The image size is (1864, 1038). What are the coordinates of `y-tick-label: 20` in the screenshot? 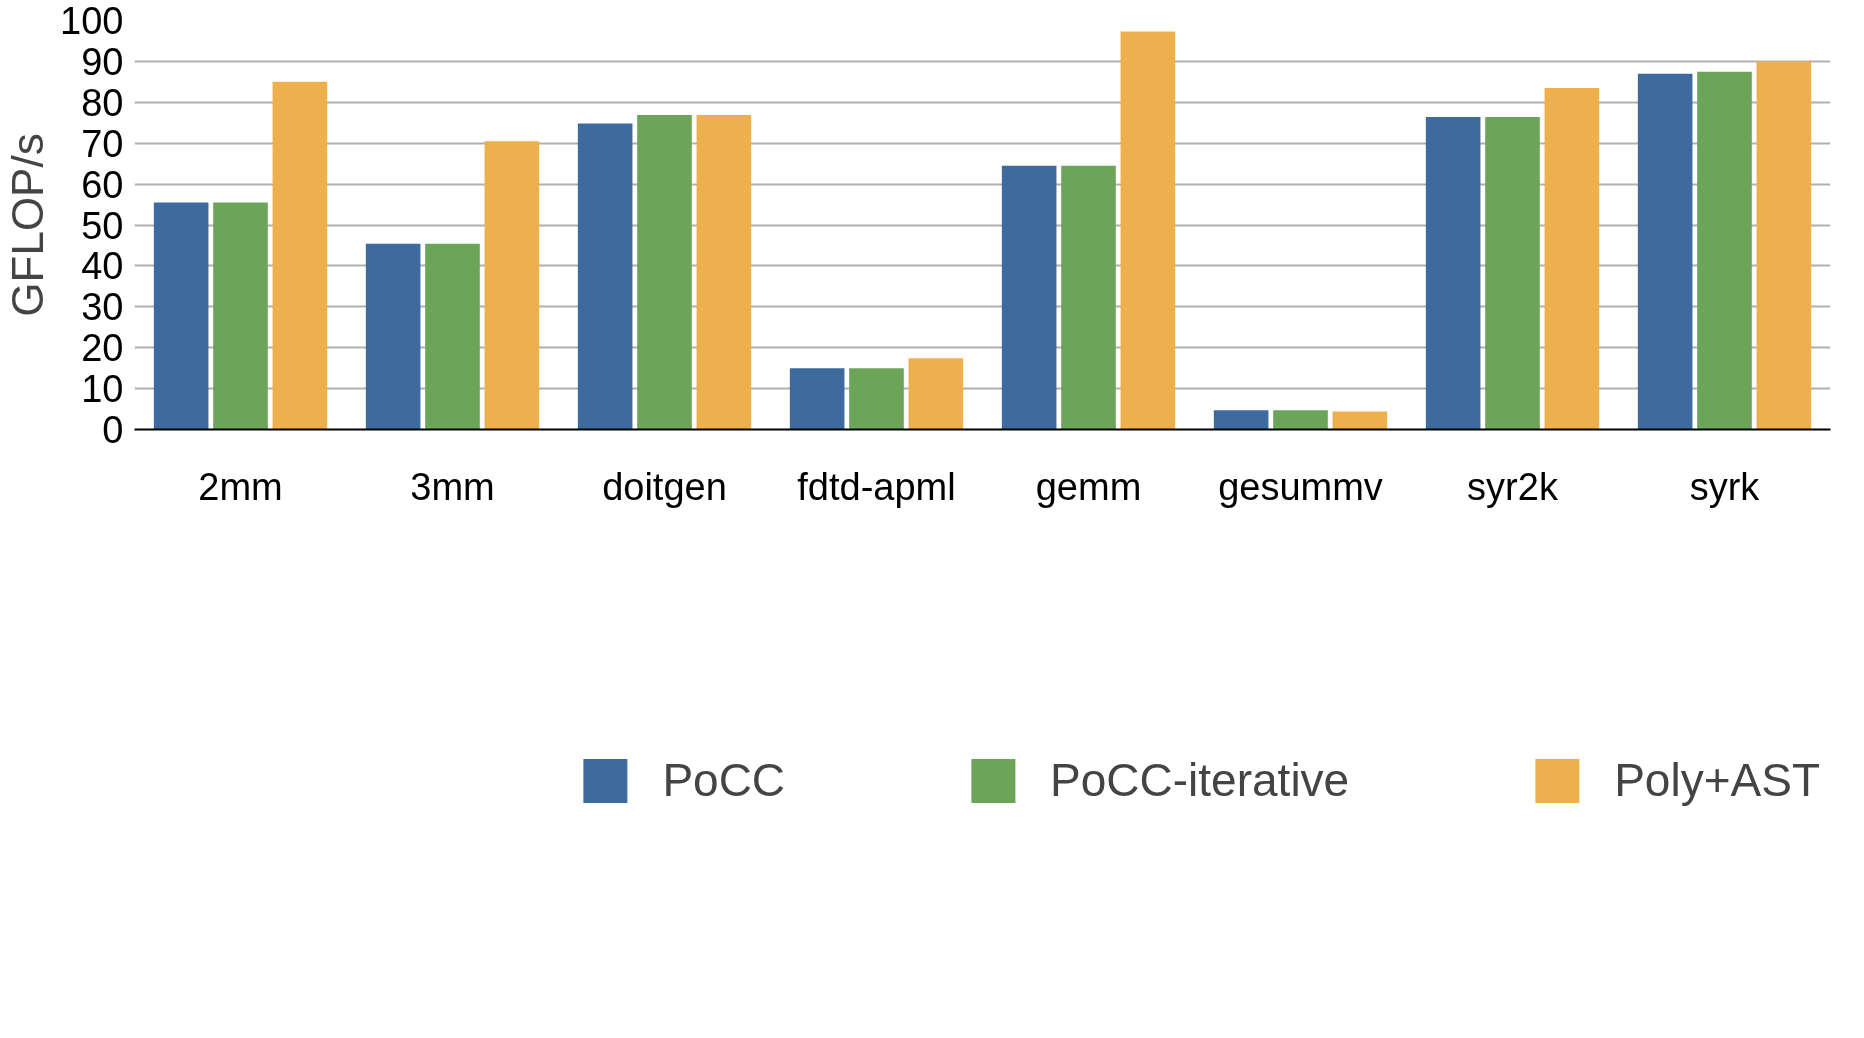 It's located at (102, 348).